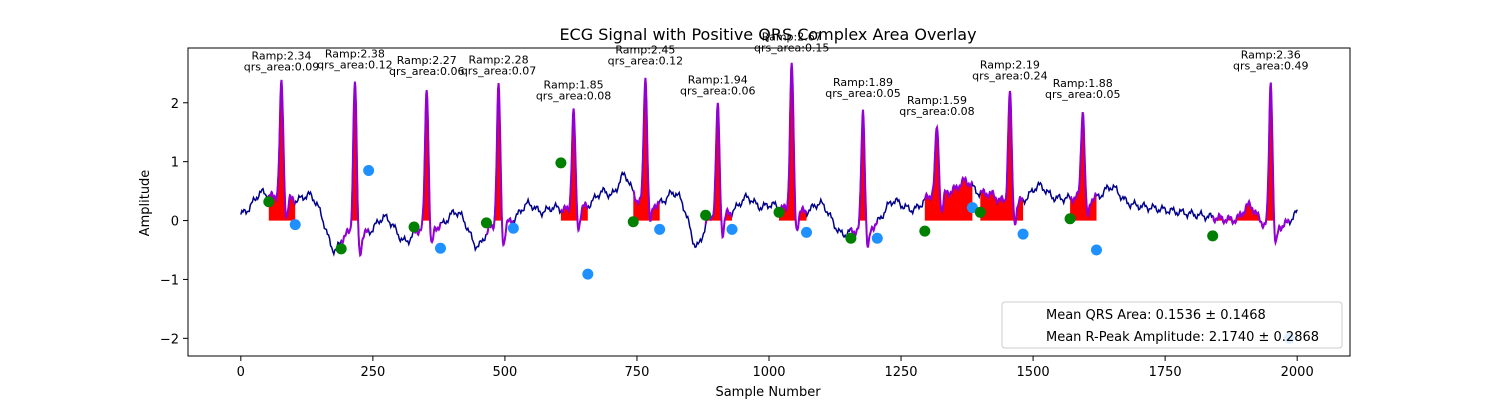 The width and height of the screenshot is (1500, 400). I want to click on y-tick-label: −1, so click(169, 280).